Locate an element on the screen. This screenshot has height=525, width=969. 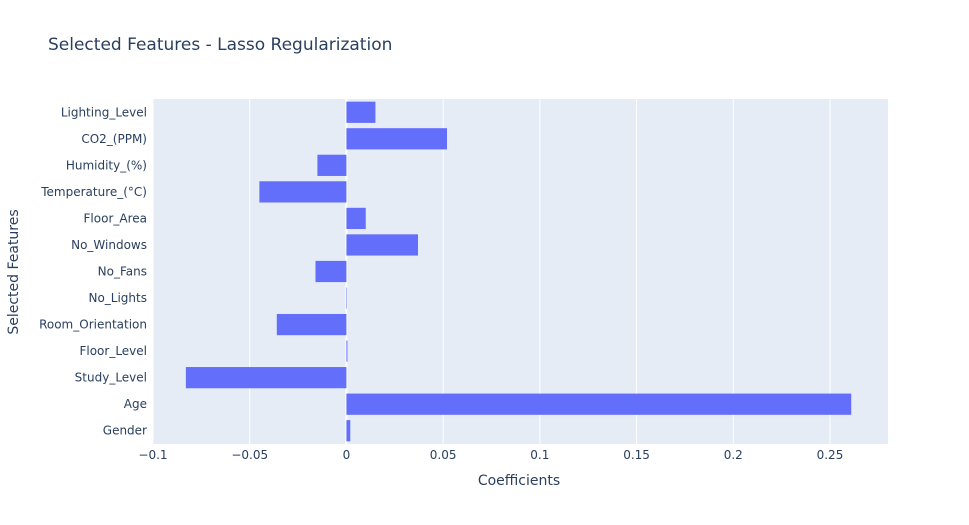
bar-age is located at coordinates (599, 404).